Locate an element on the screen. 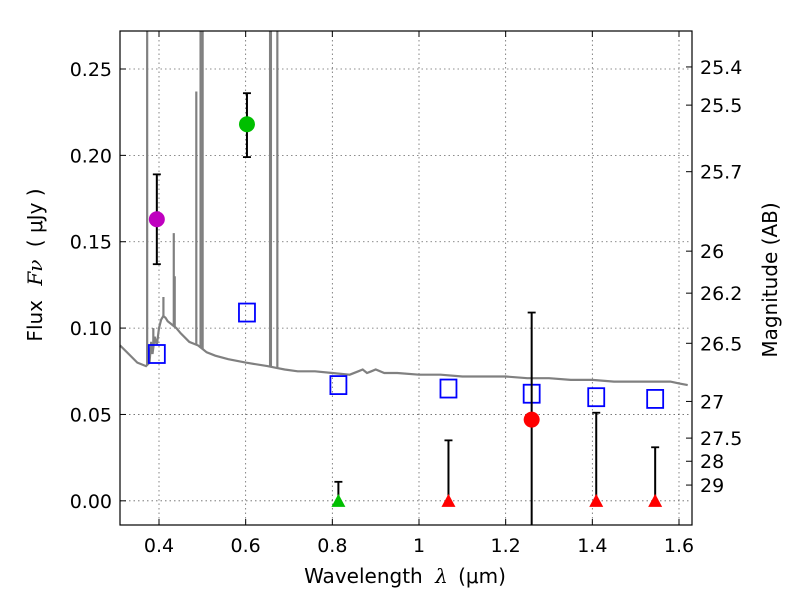 The height and width of the screenshot is (600, 800). y-axis-label: Flux Fν ( μJy ) is located at coordinates (35, 264).